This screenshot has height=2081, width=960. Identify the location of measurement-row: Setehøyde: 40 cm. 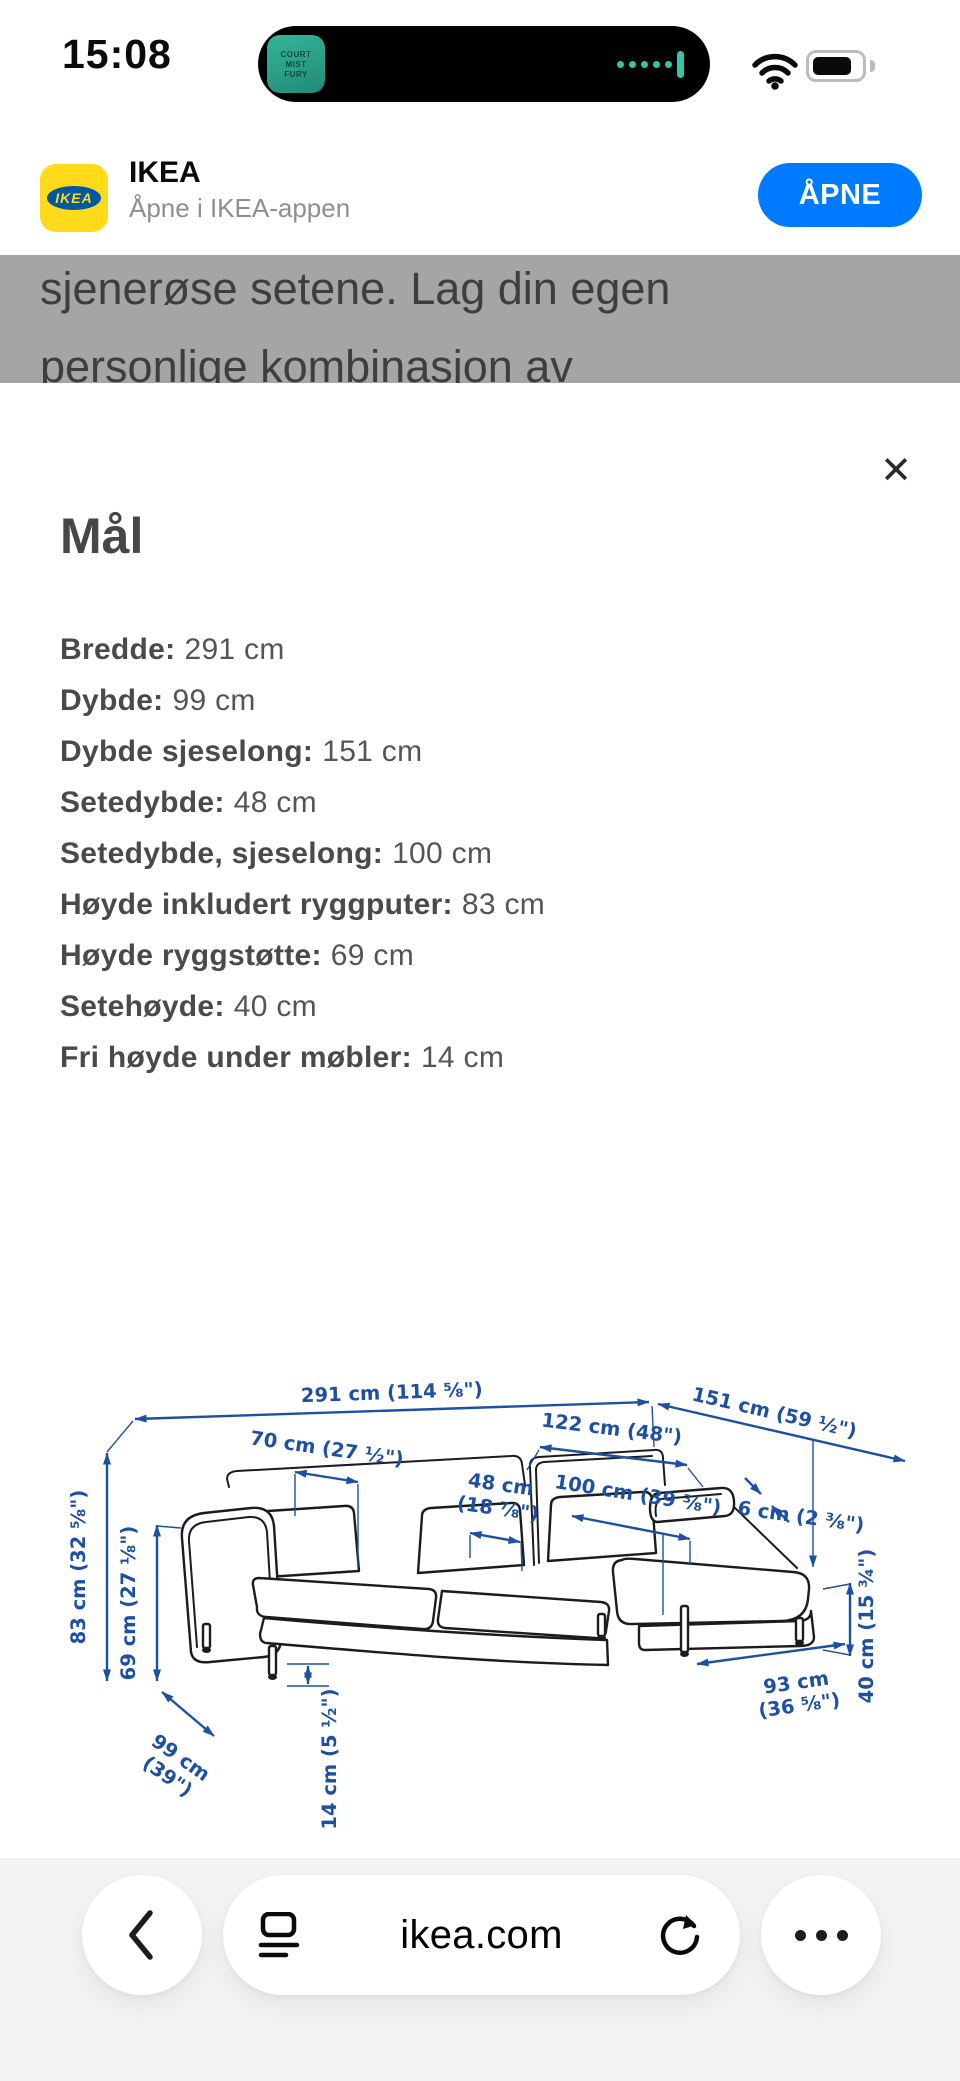
(480, 1015).